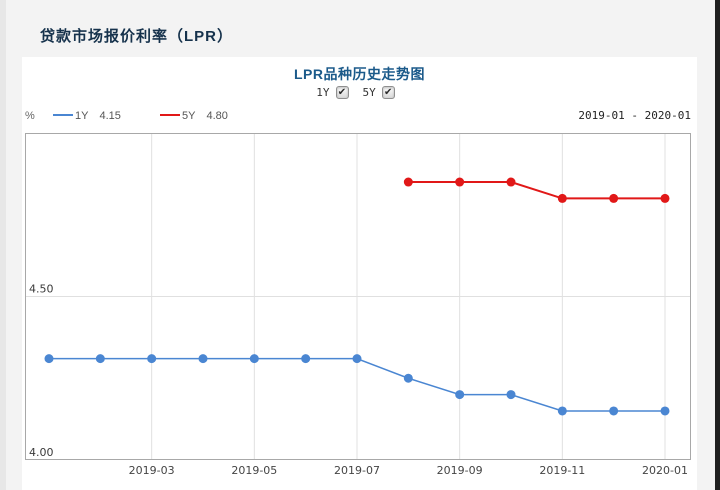 This screenshot has width=720, height=490. Describe the element at coordinates (536, 190) in the screenshot. I see `series-line-5y` at that location.